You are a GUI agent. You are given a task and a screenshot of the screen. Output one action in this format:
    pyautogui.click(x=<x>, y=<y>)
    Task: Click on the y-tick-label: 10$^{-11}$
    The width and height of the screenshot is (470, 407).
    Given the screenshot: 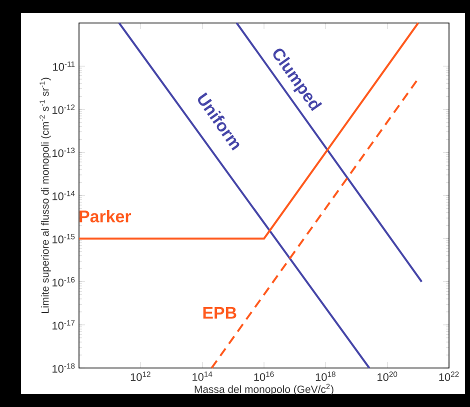 What is the action you would take?
    pyautogui.click(x=64, y=66)
    